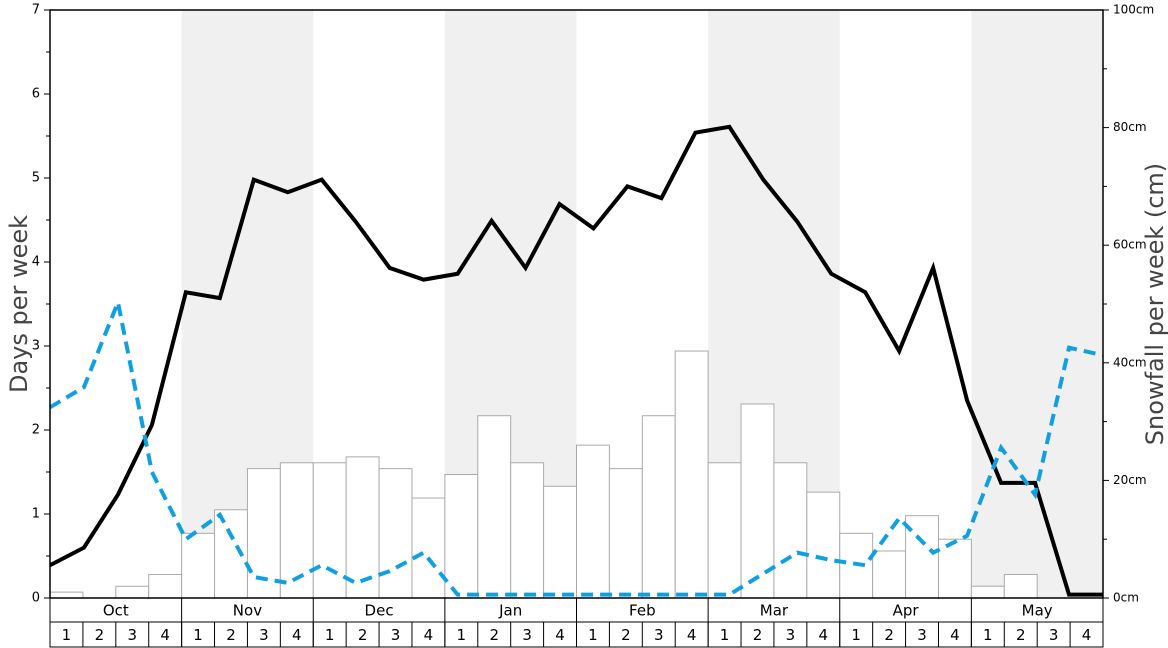 The image size is (1168, 648). I want to click on month-shade, so click(1037, 304).